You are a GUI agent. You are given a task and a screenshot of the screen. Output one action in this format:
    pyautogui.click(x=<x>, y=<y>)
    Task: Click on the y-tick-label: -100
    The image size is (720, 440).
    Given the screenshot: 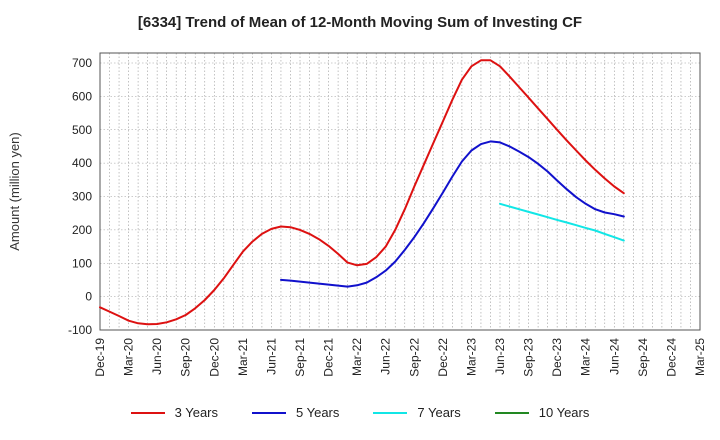 What is the action you would take?
    pyautogui.click(x=80, y=330)
    